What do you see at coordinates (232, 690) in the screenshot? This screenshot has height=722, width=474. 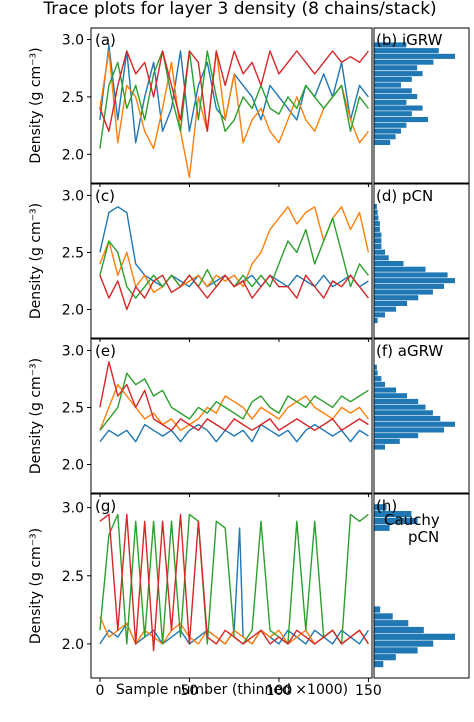 I see `x-axis-label: Sample number (thinned ×1000)` at bounding box center [232, 690].